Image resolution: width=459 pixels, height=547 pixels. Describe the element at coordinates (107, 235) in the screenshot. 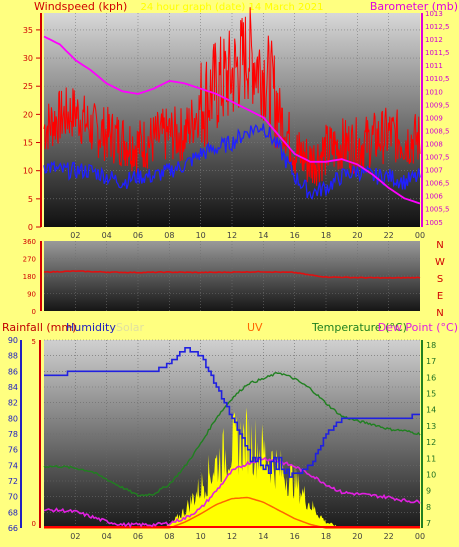

I see `wind-x-tick-label: 04` at that location.